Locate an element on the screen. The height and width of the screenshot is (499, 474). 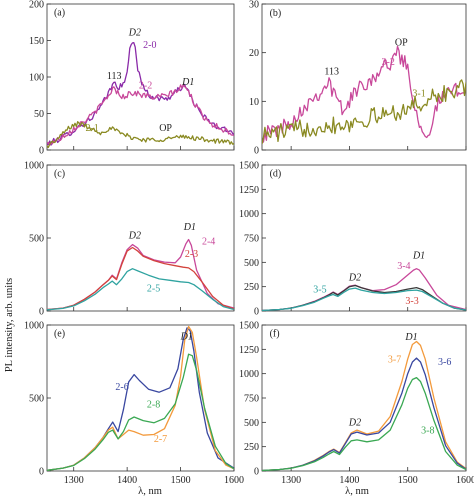
annotation--d-: (d) is located at coordinates (276, 174).